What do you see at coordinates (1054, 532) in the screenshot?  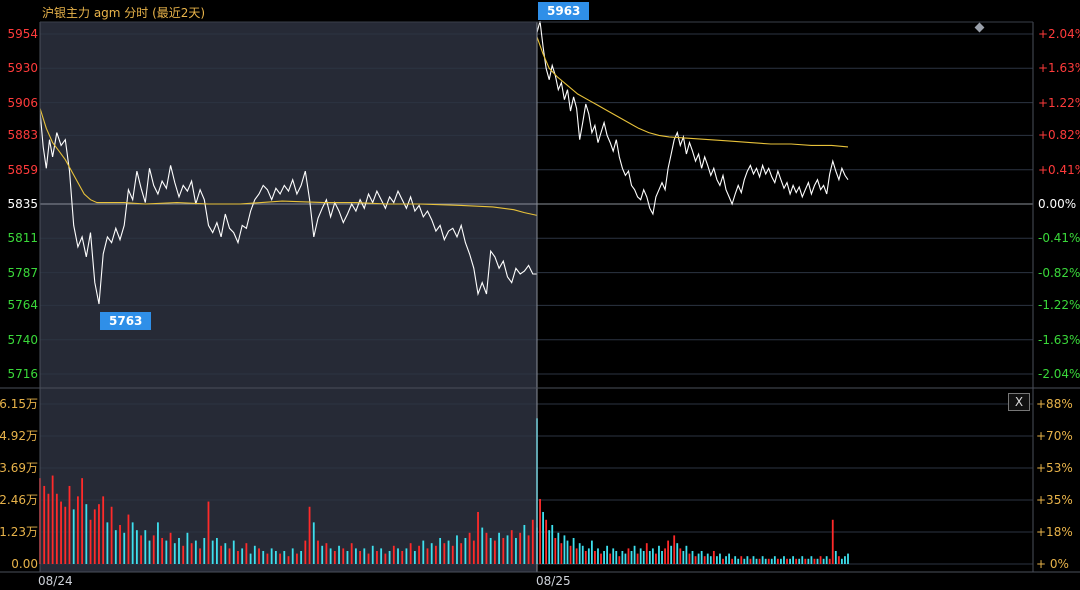 I see `volume-percent-label: +18%` at bounding box center [1054, 532].